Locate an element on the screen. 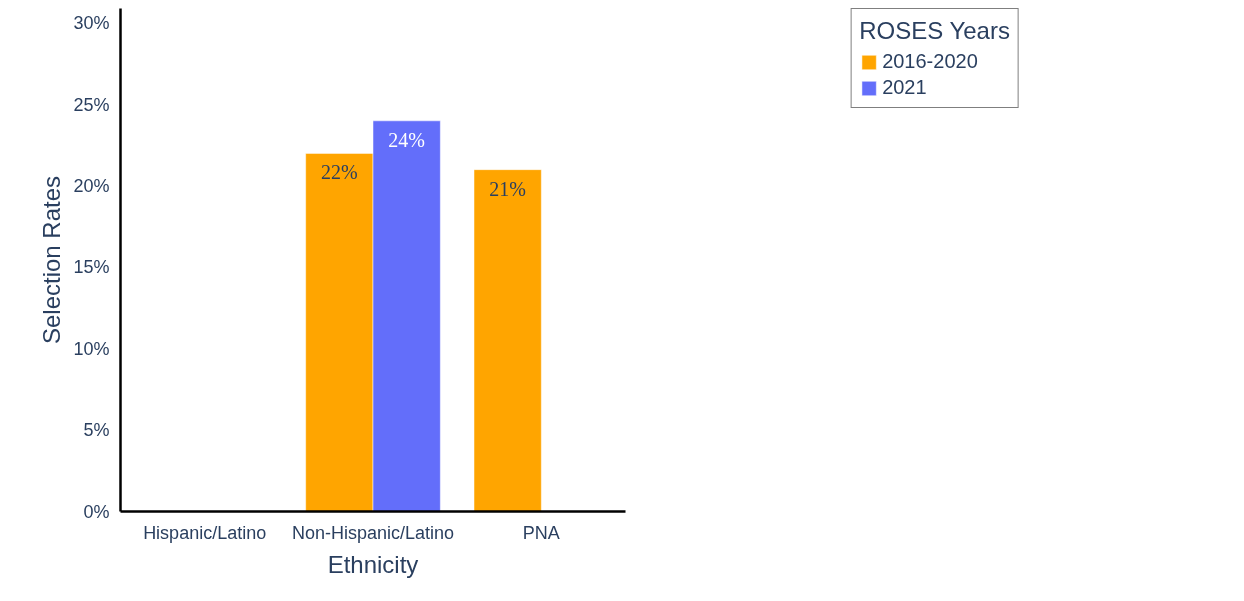 Image resolution: width=1244 pixels, height=601 pixels. x-tick-label: Hispanic/Latino is located at coordinates (205, 532).